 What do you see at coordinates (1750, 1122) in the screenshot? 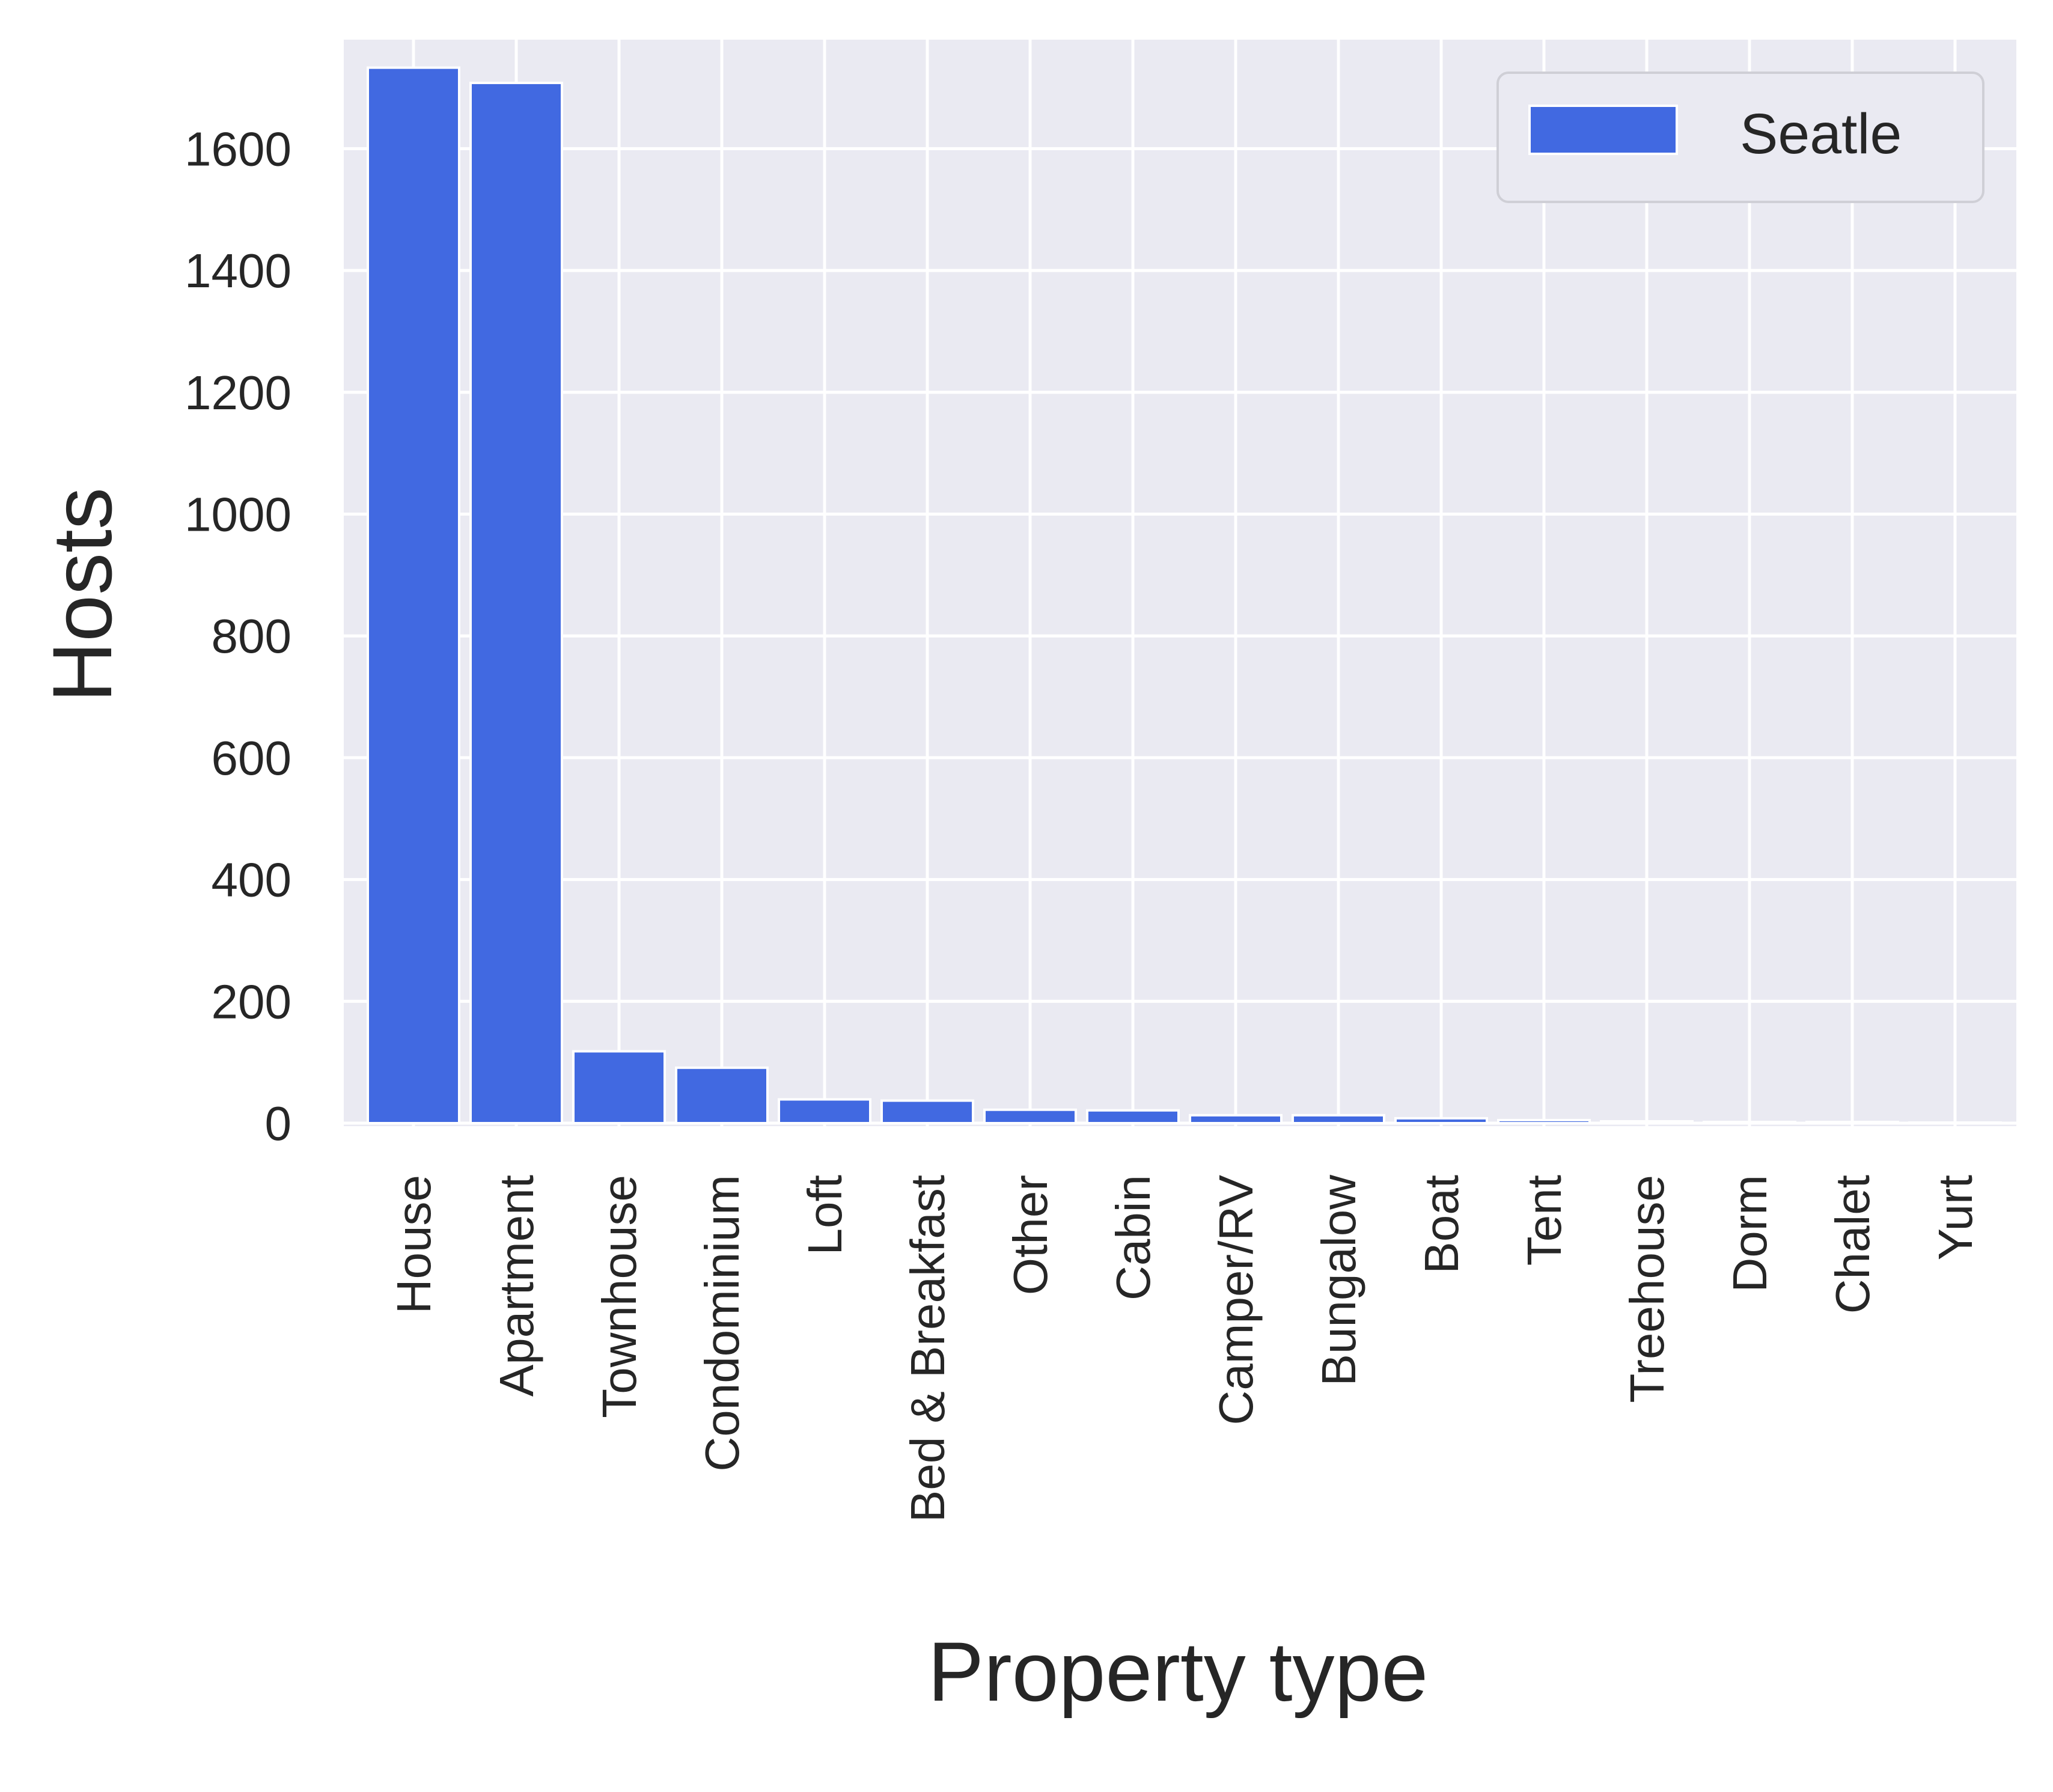
I see `bar-dorm` at bounding box center [1750, 1122].